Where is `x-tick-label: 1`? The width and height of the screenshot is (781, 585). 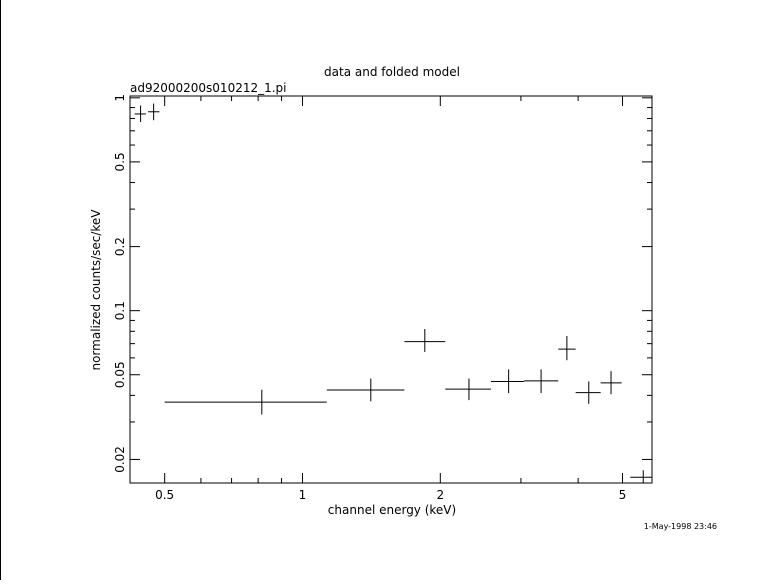 x-tick-label: 1 is located at coordinates (303, 495).